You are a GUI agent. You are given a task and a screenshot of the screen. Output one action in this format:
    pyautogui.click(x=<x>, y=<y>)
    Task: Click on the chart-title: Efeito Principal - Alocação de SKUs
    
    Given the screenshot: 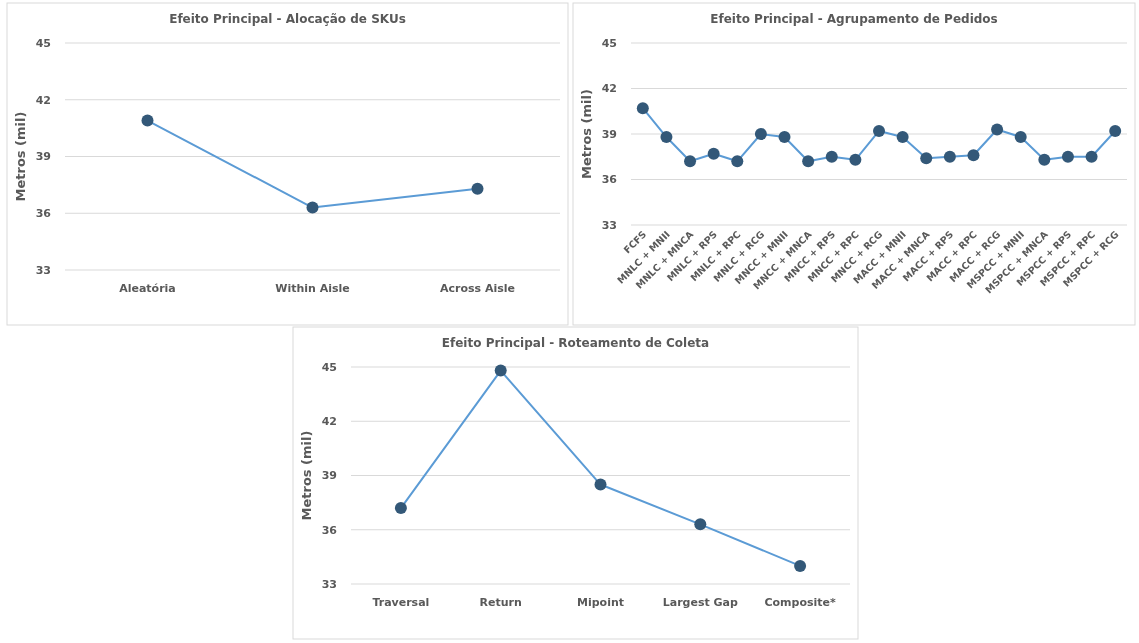 What is the action you would take?
    pyautogui.click(x=287, y=19)
    